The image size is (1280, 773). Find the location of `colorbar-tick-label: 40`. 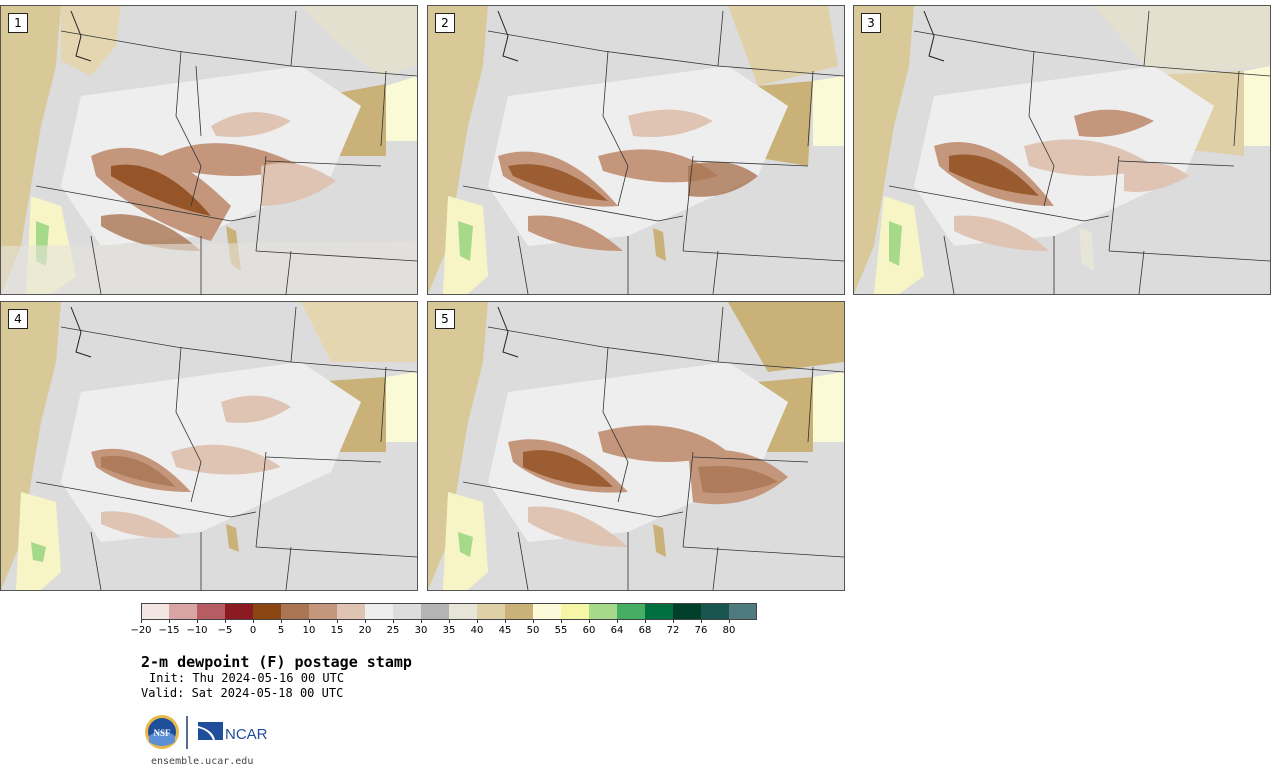

colorbar-tick-label: 40 is located at coordinates (477, 630).